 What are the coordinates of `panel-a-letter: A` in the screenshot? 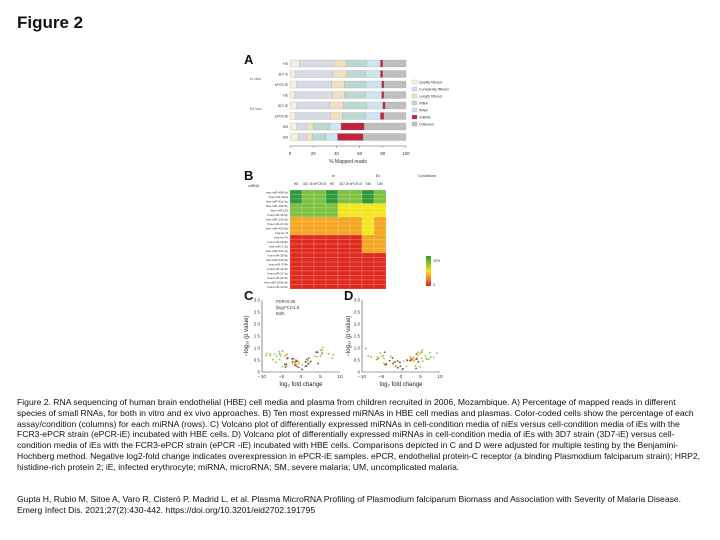 It's located at (249, 59).